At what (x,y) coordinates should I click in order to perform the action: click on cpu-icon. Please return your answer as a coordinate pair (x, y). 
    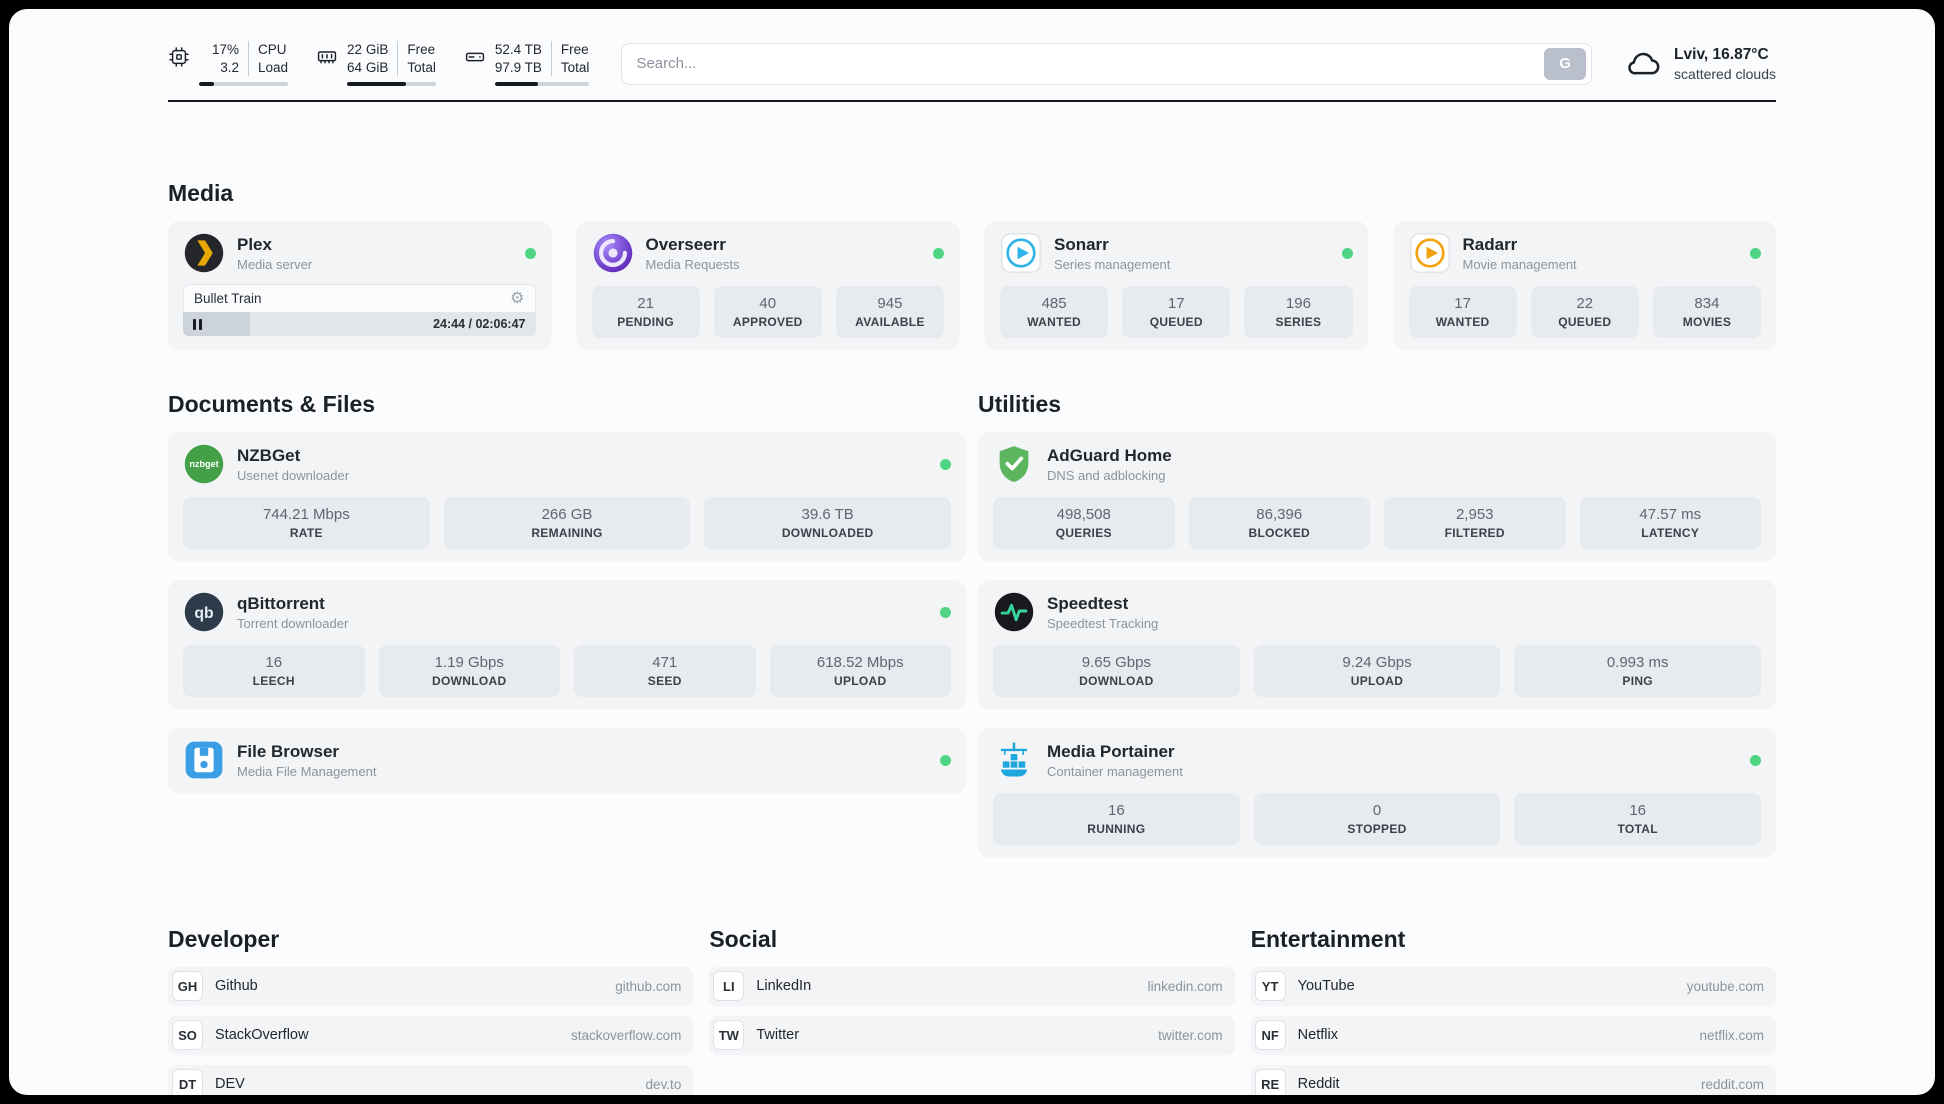
    Looking at the image, I should click on (179, 57).